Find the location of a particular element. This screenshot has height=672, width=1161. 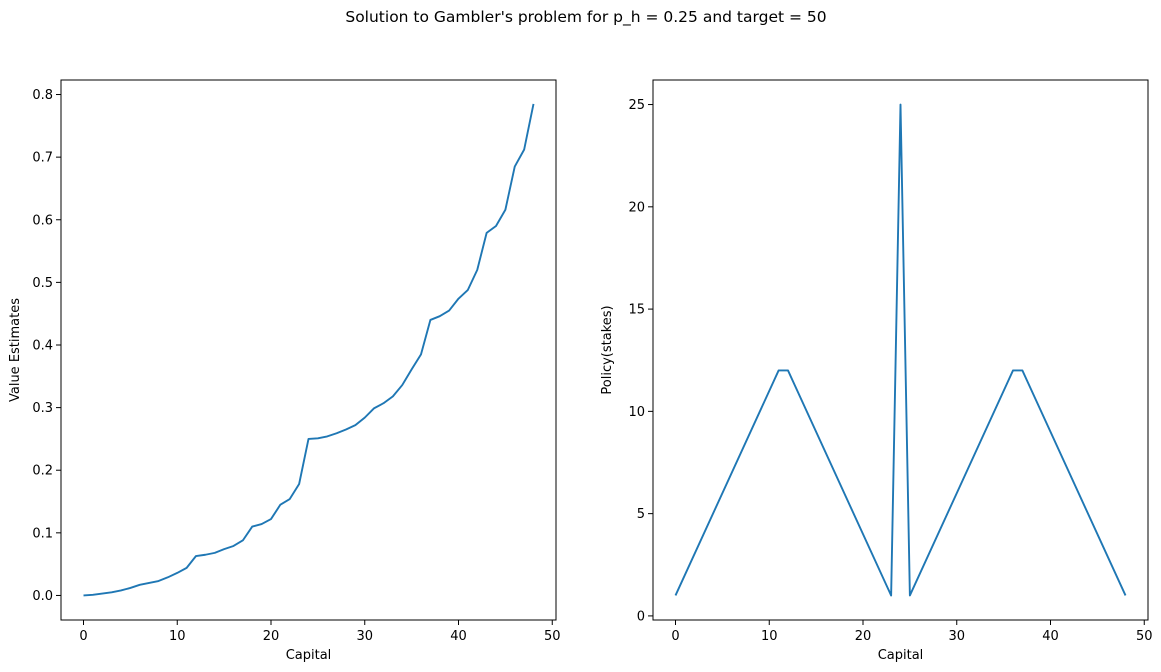

policy-x-tick-label: 0 is located at coordinates (675, 636).